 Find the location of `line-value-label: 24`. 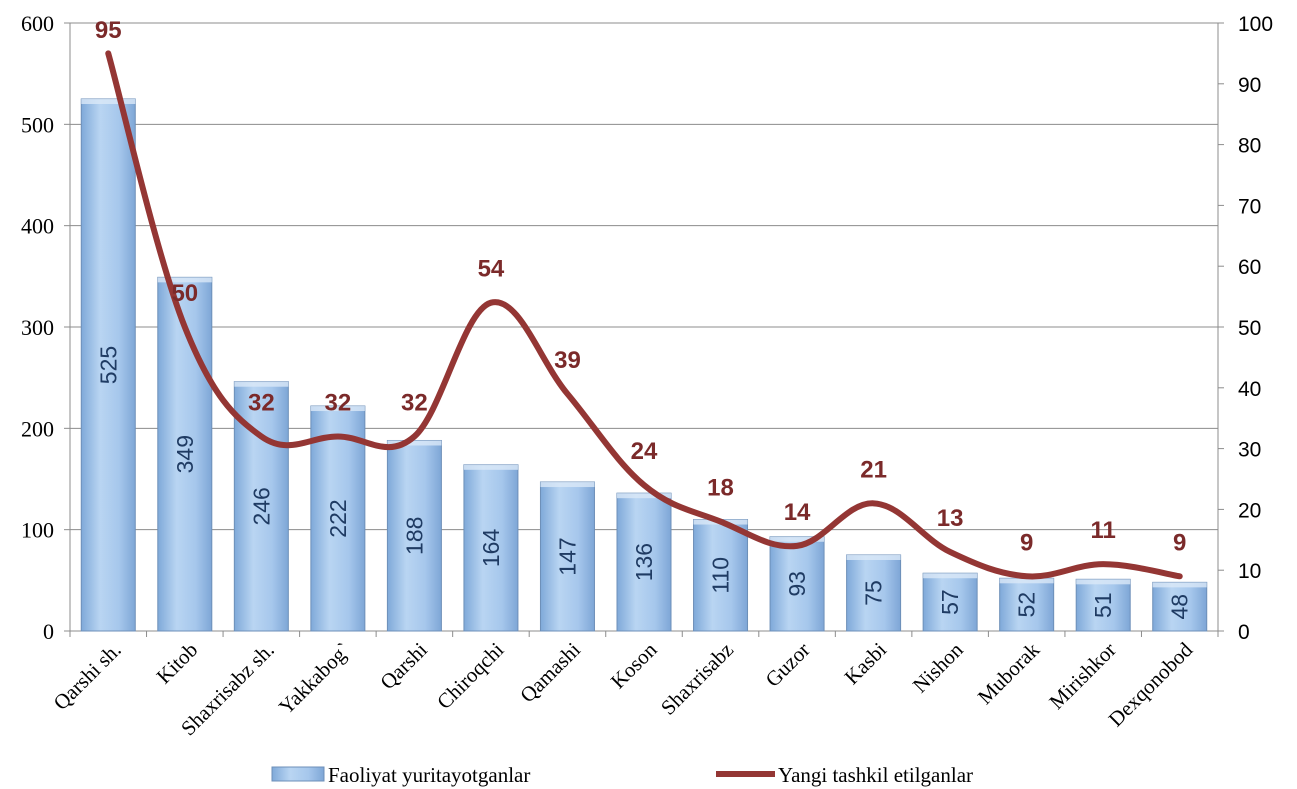

line-value-label: 24 is located at coordinates (644, 451).